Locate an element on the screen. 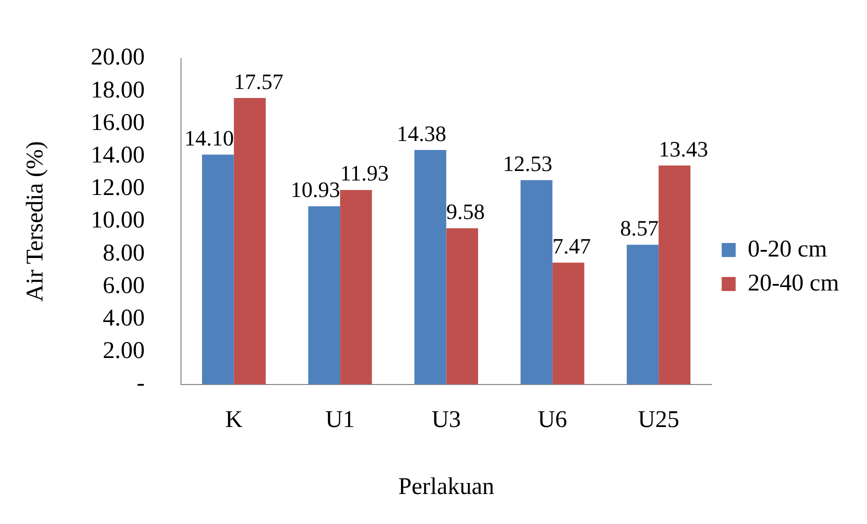 The width and height of the screenshot is (867, 524). y-tick-label: 18.00 is located at coordinates (117, 90).